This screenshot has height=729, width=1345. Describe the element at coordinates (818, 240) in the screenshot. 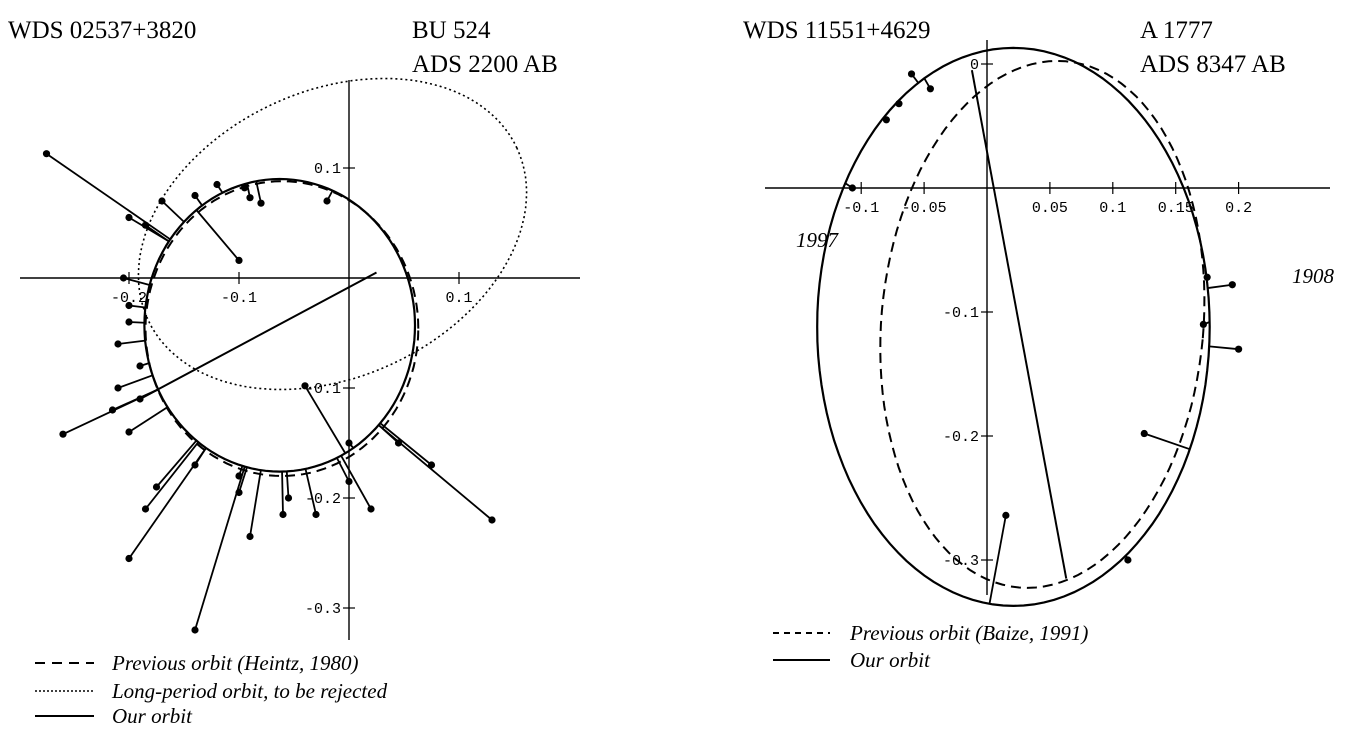

I see `annotation-1997: 1997` at that location.